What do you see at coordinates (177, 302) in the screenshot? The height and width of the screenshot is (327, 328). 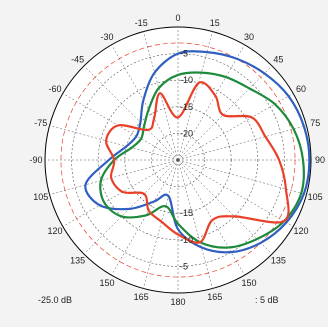 I see `angle-label: 180` at bounding box center [177, 302].